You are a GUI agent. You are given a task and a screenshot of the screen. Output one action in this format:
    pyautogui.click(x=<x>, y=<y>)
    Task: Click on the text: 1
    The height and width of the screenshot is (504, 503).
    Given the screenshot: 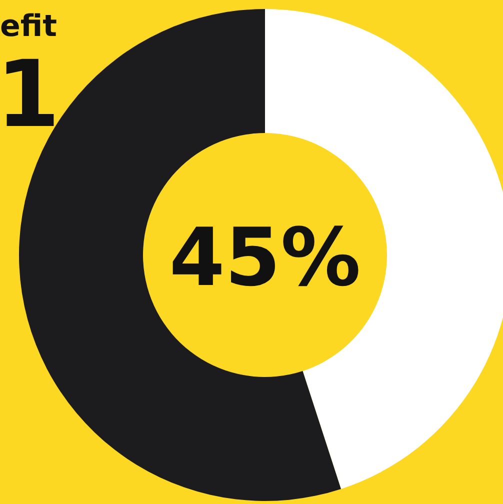 What is the action you would take?
    pyautogui.click(x=30, y=94)
    